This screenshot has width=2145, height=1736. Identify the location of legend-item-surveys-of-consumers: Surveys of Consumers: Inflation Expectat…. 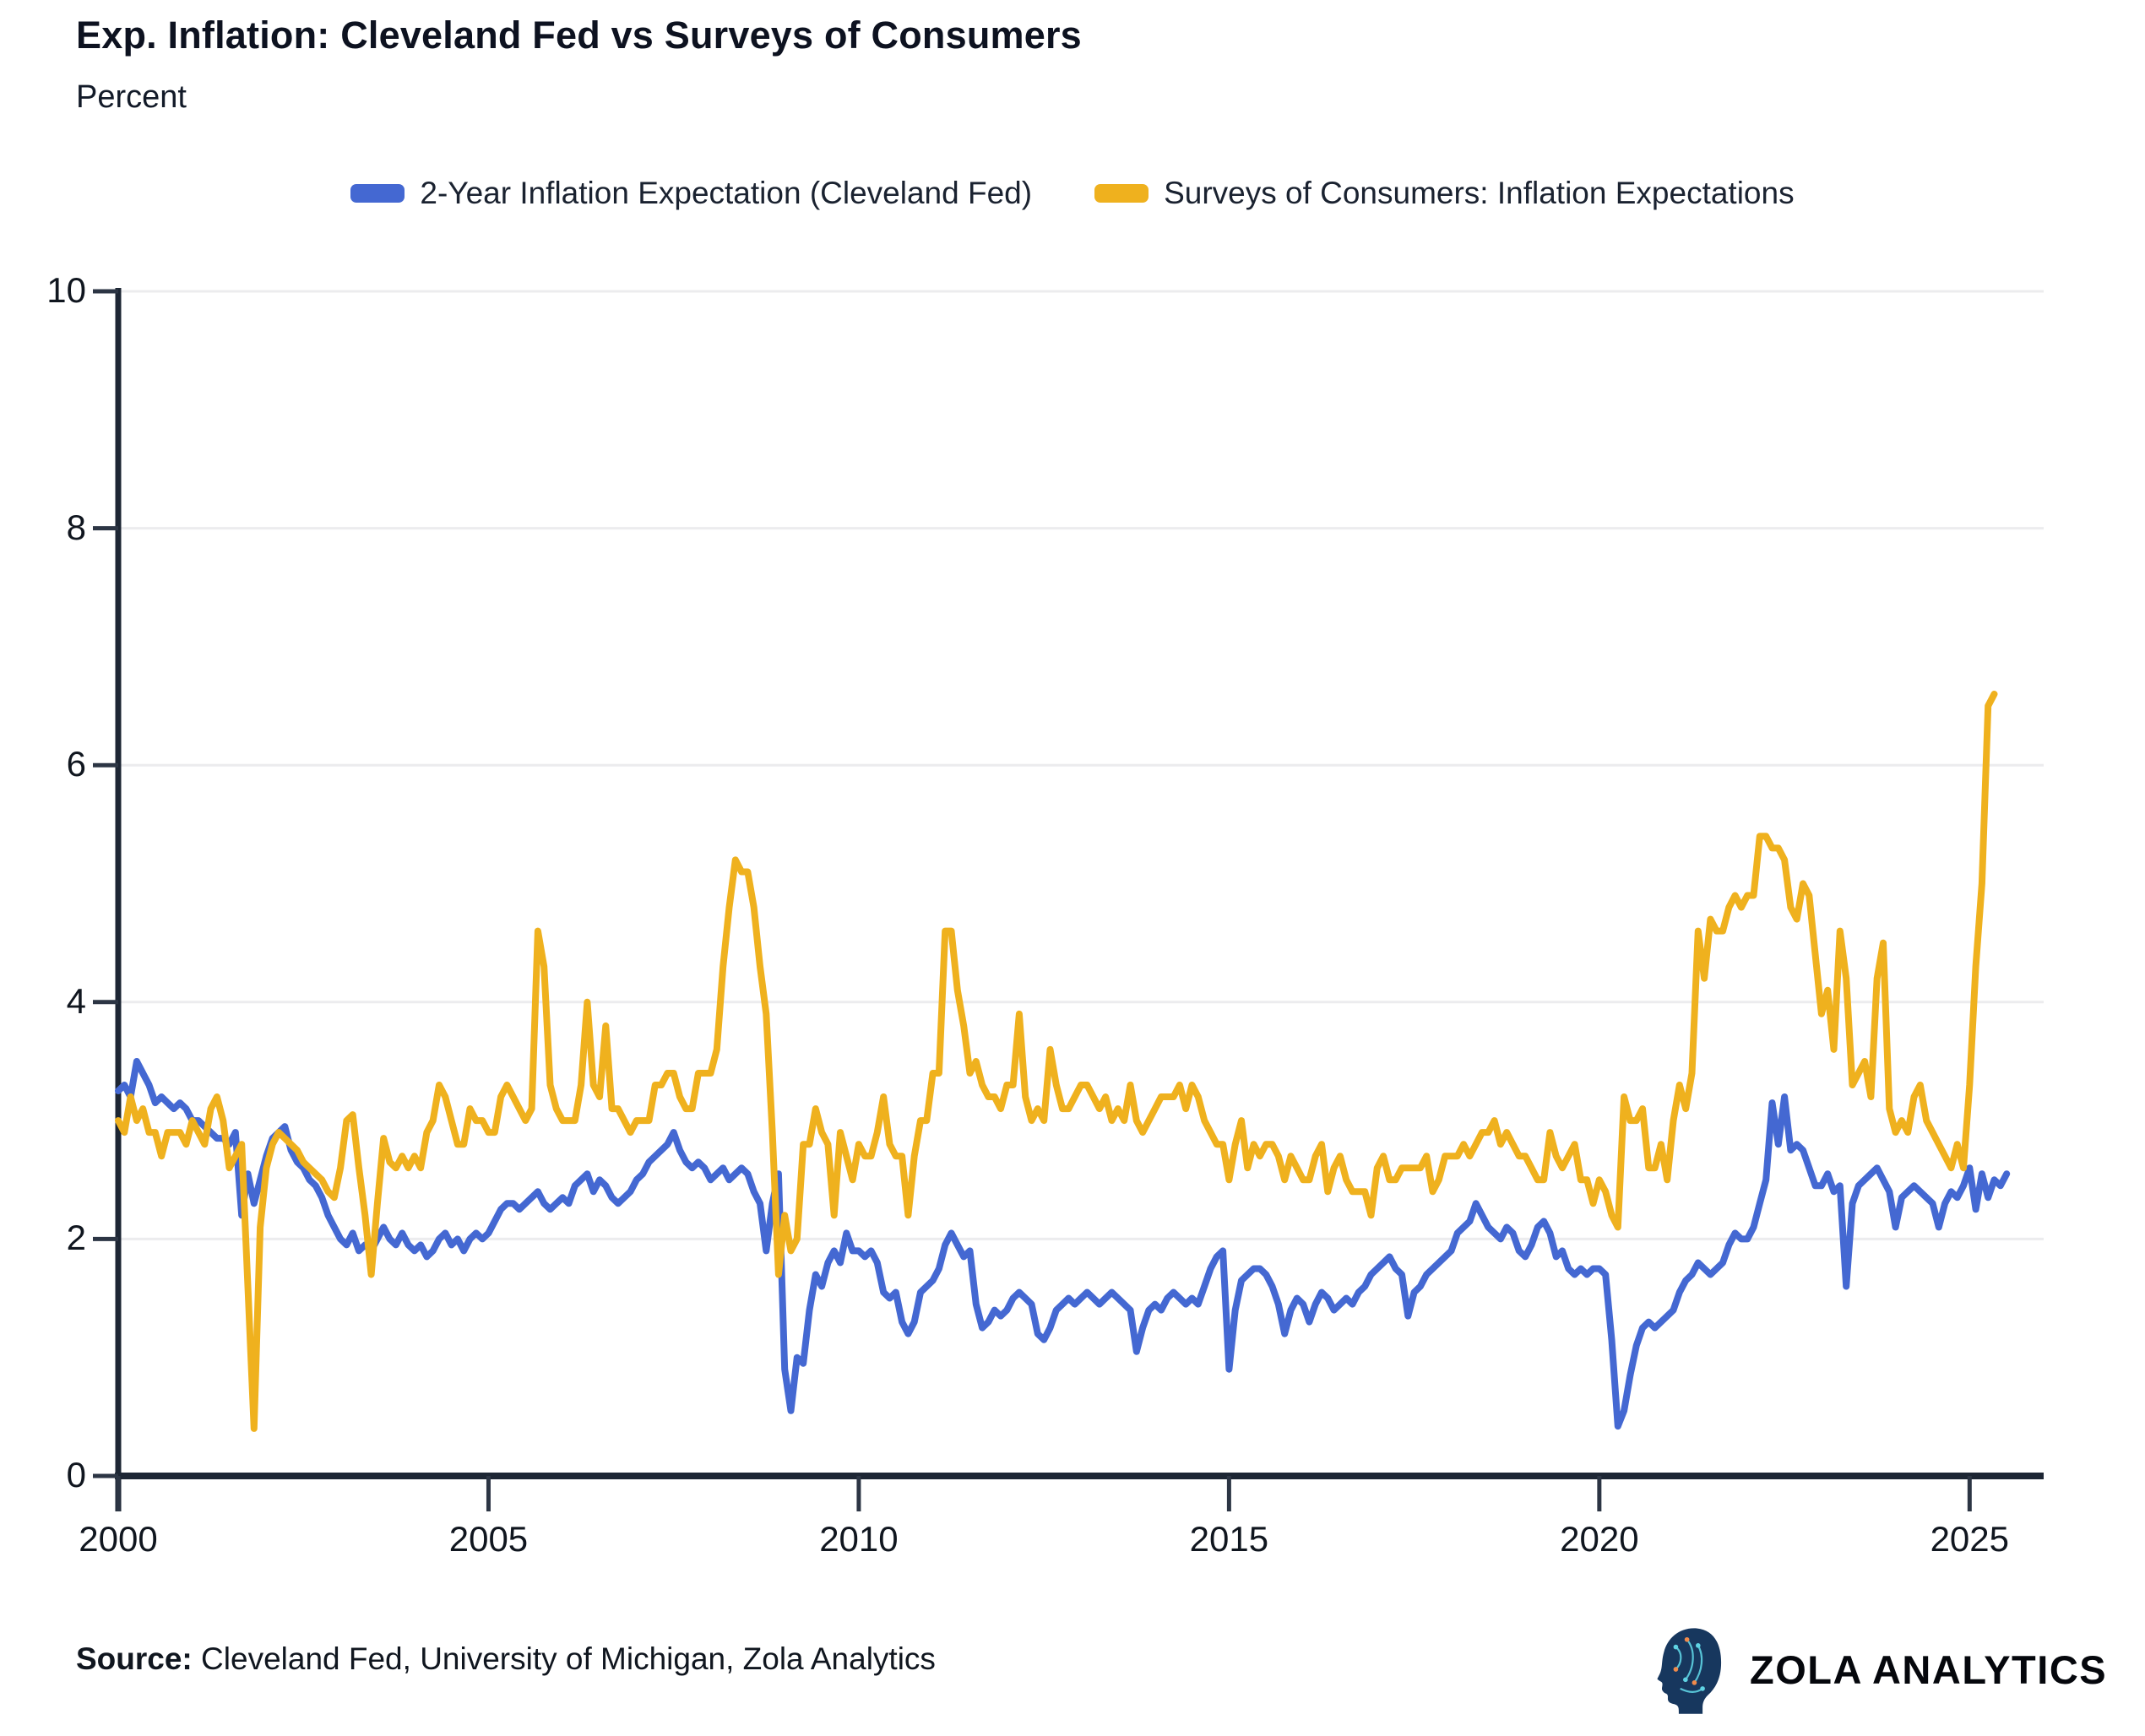
(1445, 193).